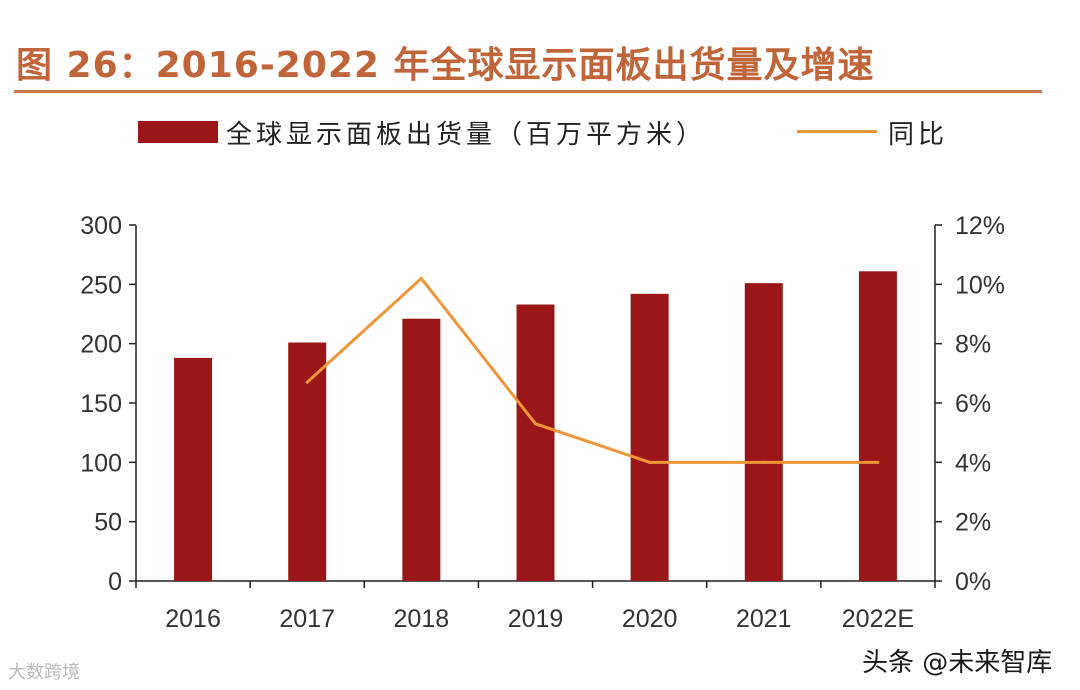 Image resolution: width=1080 pixels, height=690 pixels. What do you see at coordinates (536, 619) in the screenshot?
I see `x-tick-label: 2019` at bounding box center [536, 619].